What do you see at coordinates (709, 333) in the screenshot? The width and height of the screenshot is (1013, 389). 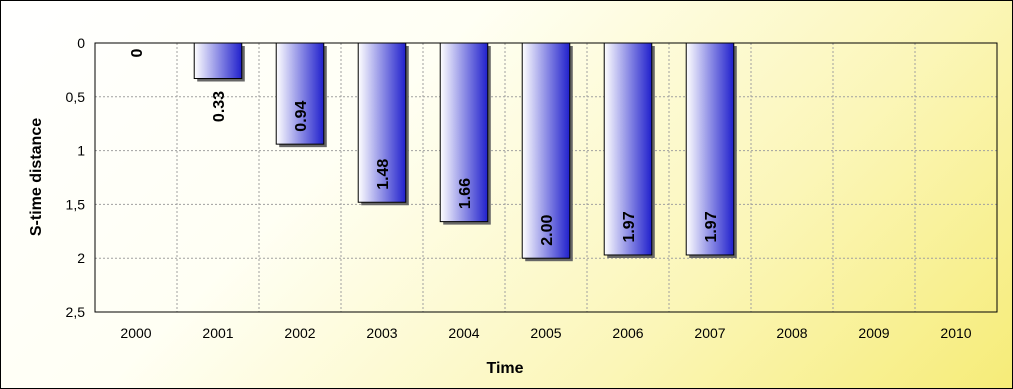 I see `x-tick-label: 2007` at bounding box center [709, 333].